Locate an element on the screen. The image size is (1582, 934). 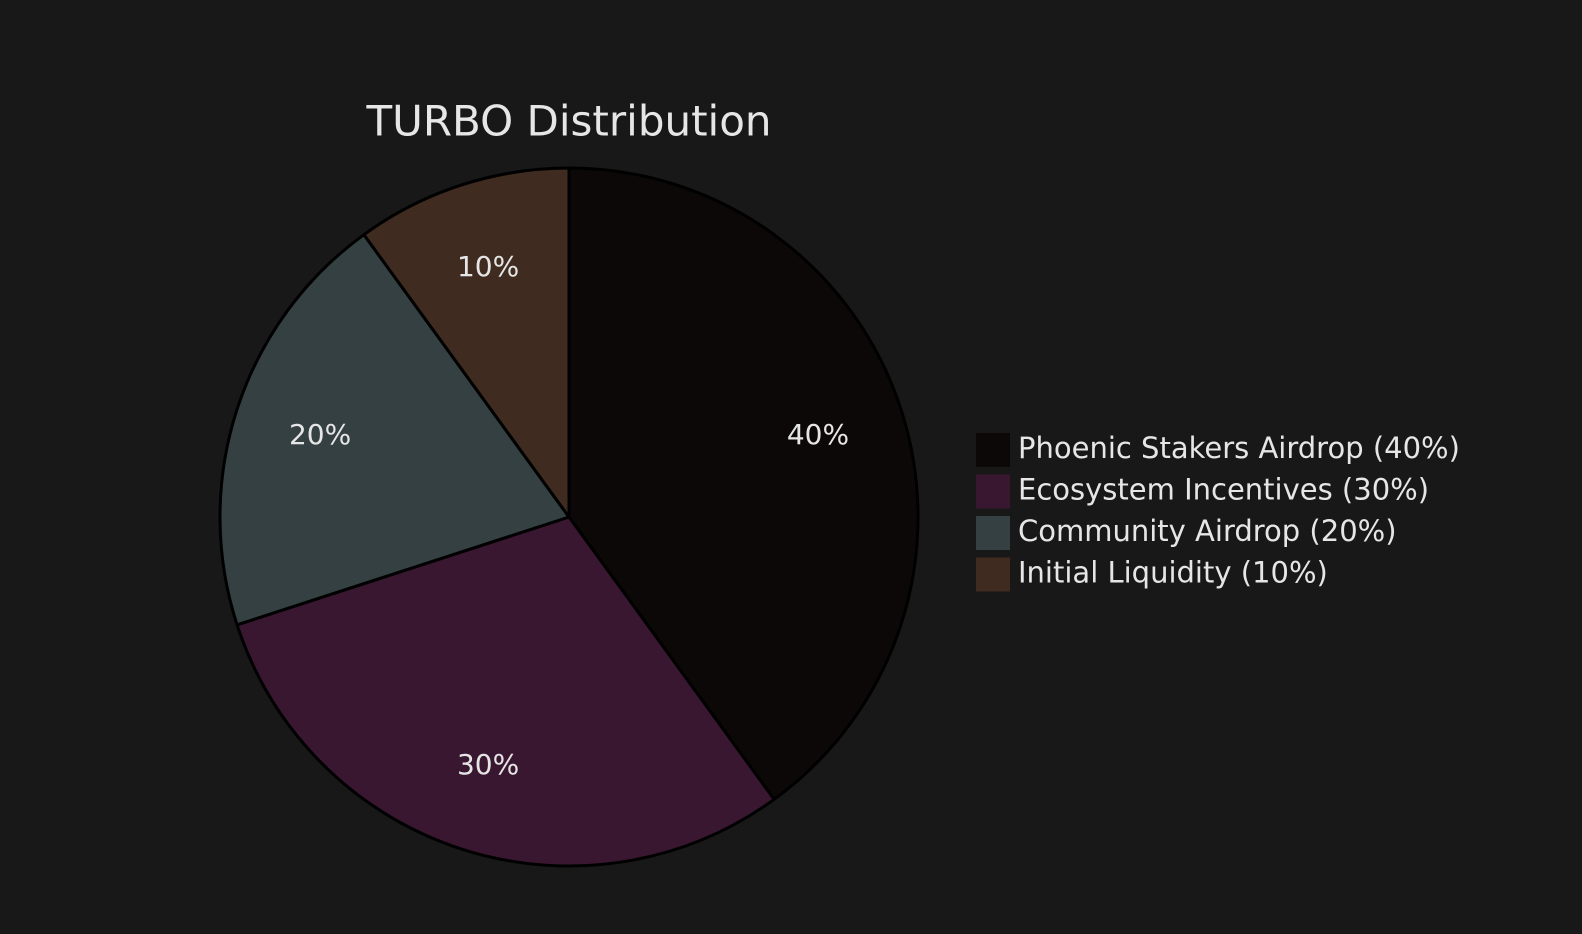
value-label: 20% is located at coordinates (320, 434).